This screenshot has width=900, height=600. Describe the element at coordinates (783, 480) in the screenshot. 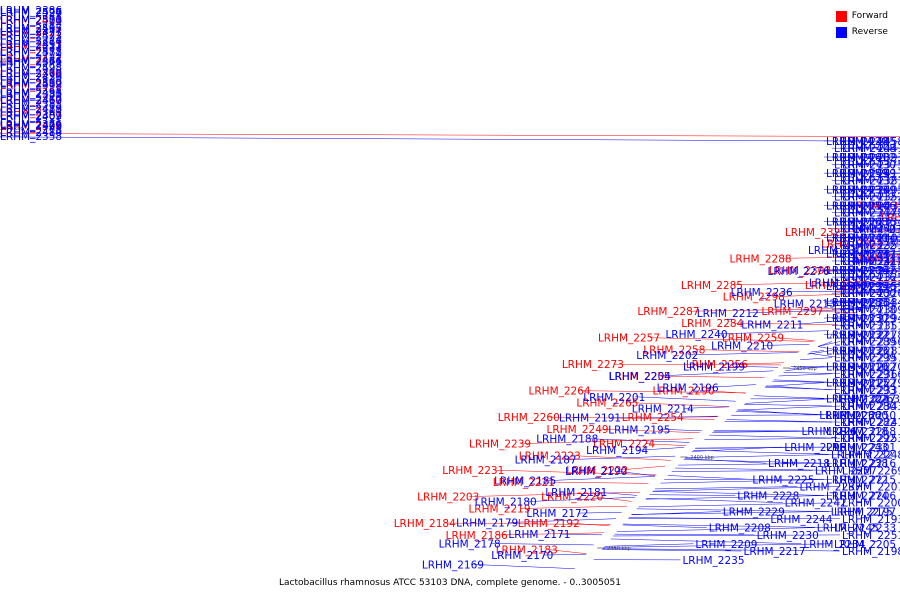

I see `reverse-gene-label: LRHM_2225` at that location.